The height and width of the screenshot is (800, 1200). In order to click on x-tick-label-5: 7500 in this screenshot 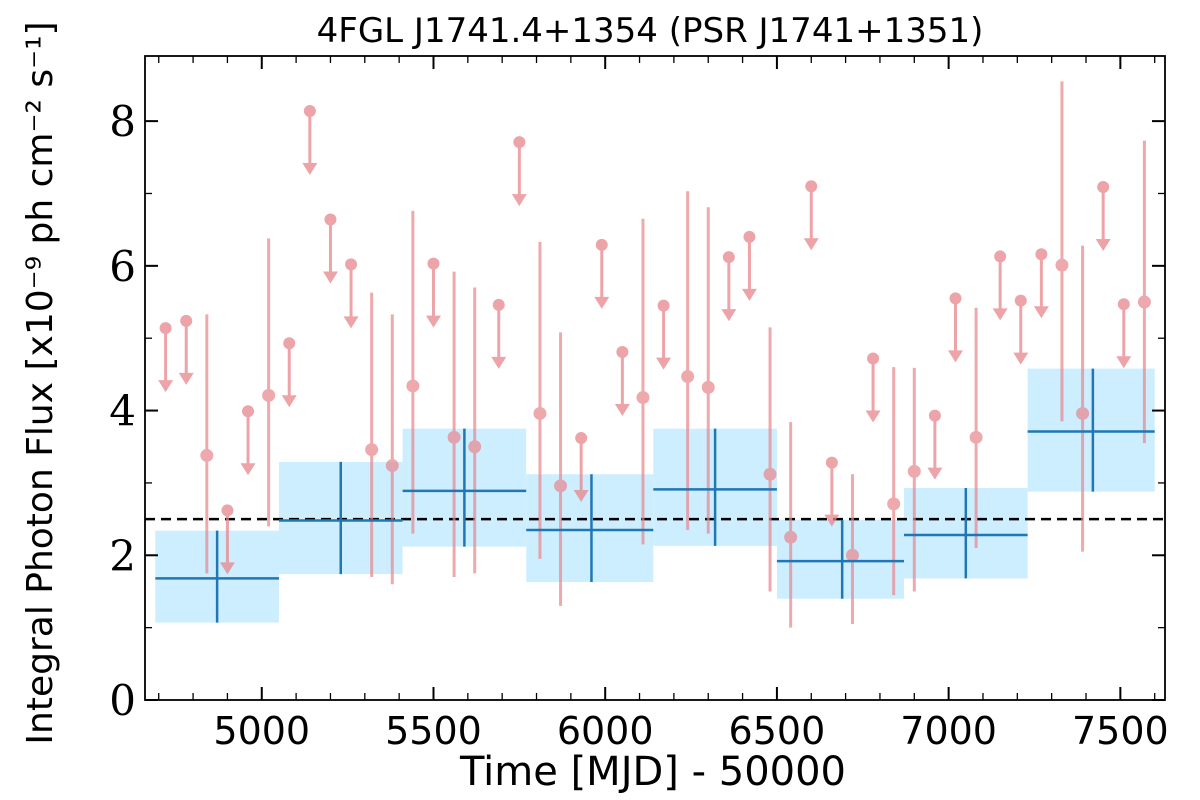, I will do `click(1120, 731)`.